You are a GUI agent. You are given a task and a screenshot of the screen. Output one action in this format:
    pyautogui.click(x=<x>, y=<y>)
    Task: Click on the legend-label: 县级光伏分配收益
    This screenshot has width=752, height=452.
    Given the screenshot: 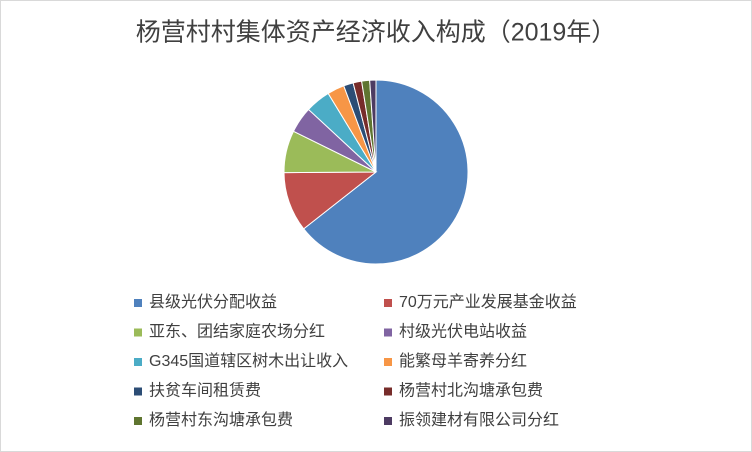 What is the action you would take?
    pyautogui.click(x=213, y=302)
    